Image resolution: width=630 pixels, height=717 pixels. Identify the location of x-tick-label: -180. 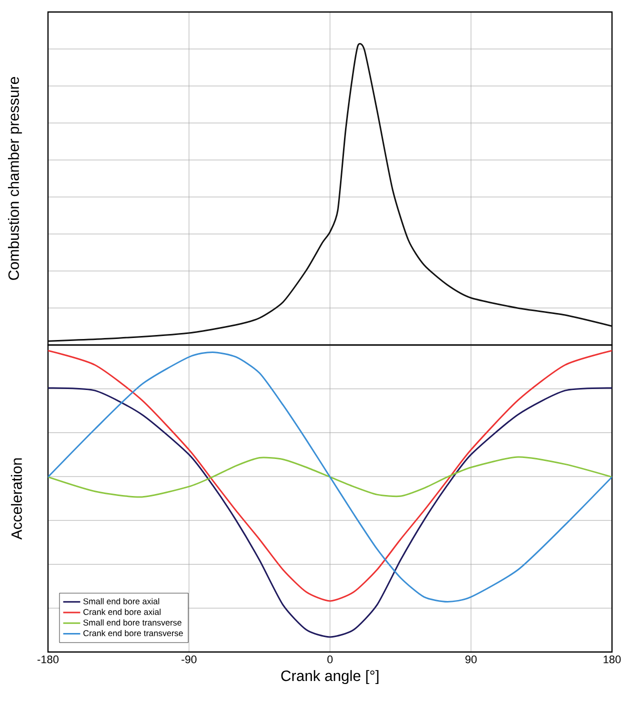
(48, 660).